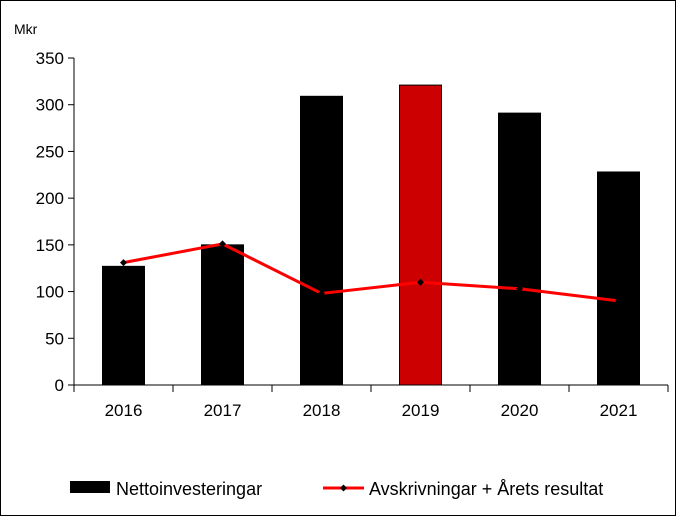  I want to click on legend-label-bars: Nettoinvesteringar, so click(189, 489).